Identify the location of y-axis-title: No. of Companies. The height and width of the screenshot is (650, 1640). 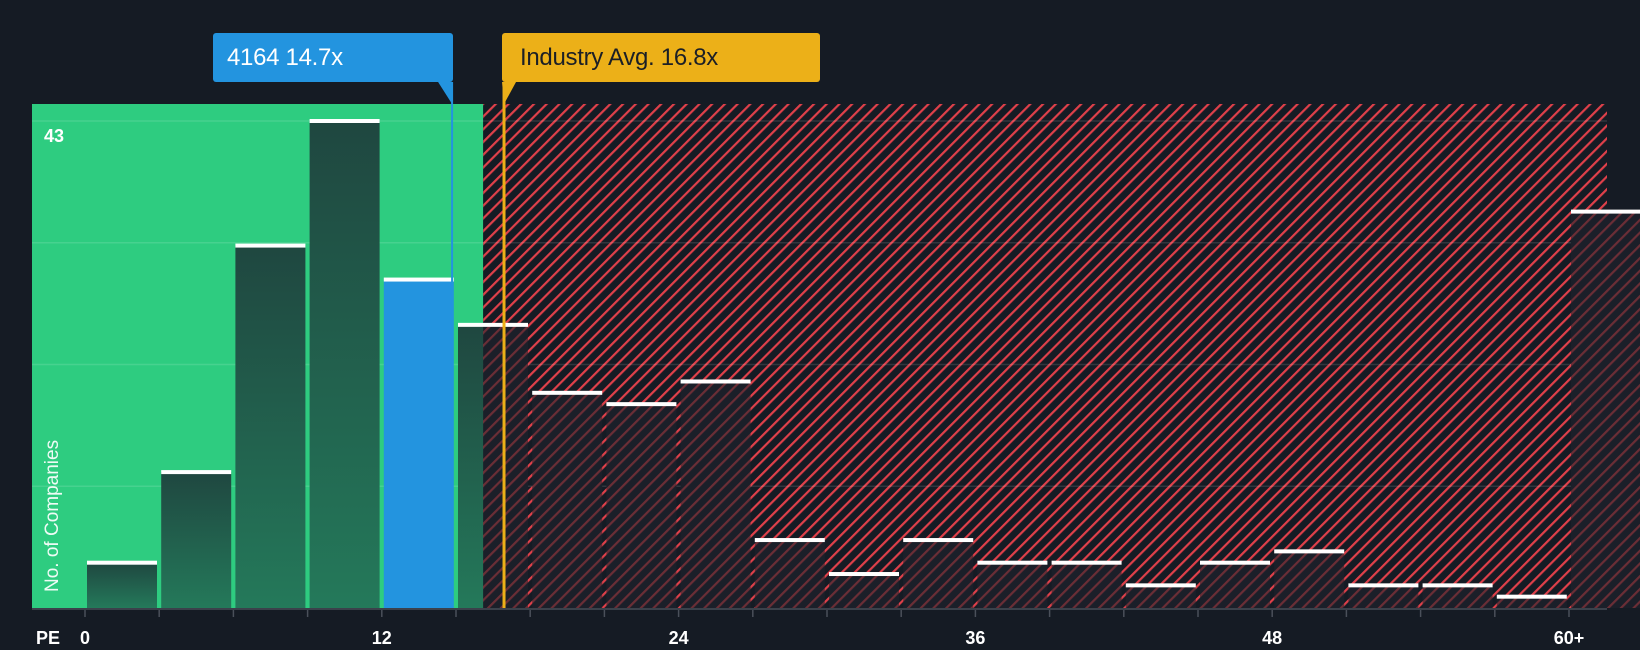
(52, 515).